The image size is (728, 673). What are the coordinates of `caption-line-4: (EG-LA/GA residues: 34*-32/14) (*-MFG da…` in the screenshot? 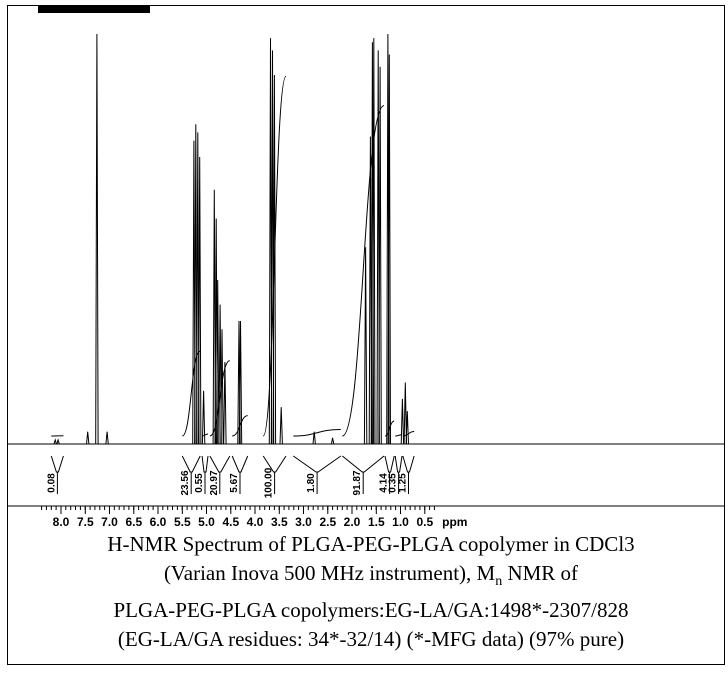 It's located at (371, 639).